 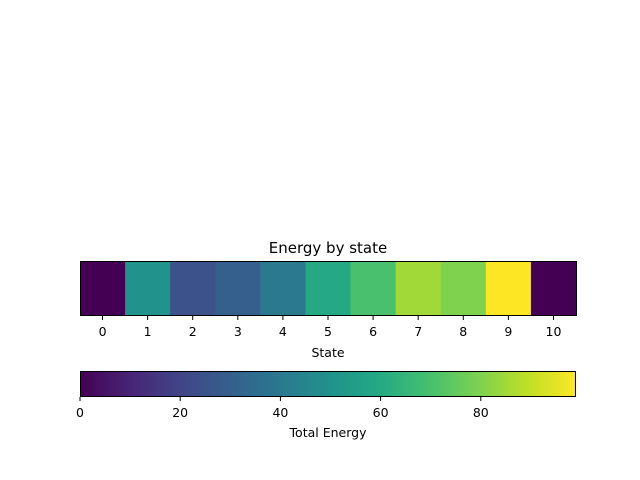 What do you see at coordinates (481, 412) in the screenshot?
I see `colorbar-tick-label: 80` at bounding box center [481, 412].